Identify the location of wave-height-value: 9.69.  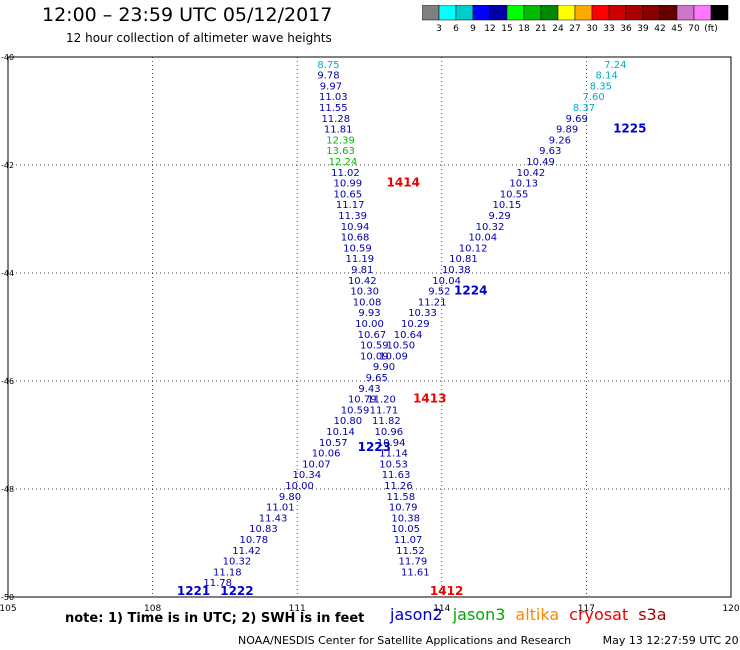
(577, 119).